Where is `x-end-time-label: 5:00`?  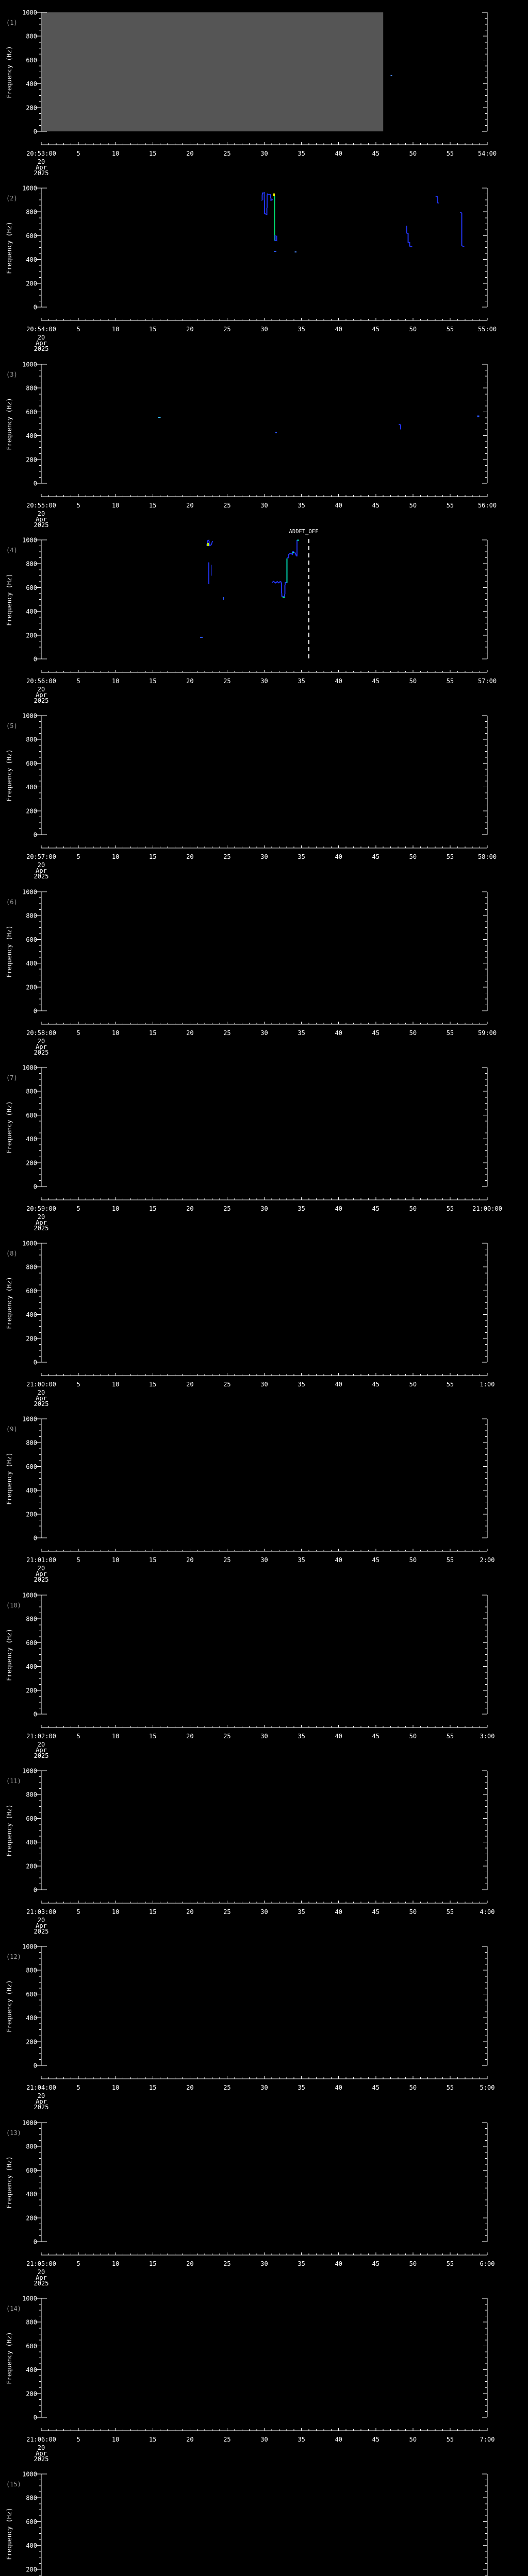
x-end-time-label: 5:00 is located at coordinates (487, 2087).